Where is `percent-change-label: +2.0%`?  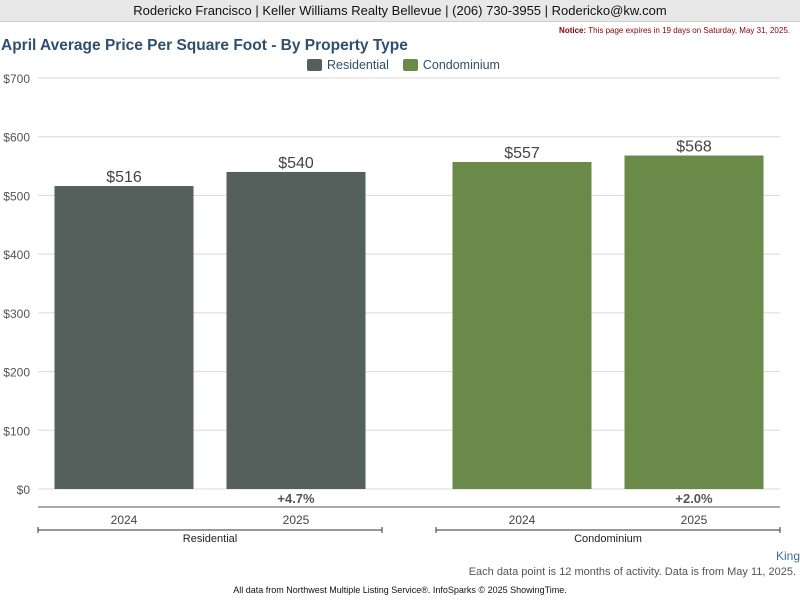 percent-change-label: +2.0% is located at coordinates (694, 498).